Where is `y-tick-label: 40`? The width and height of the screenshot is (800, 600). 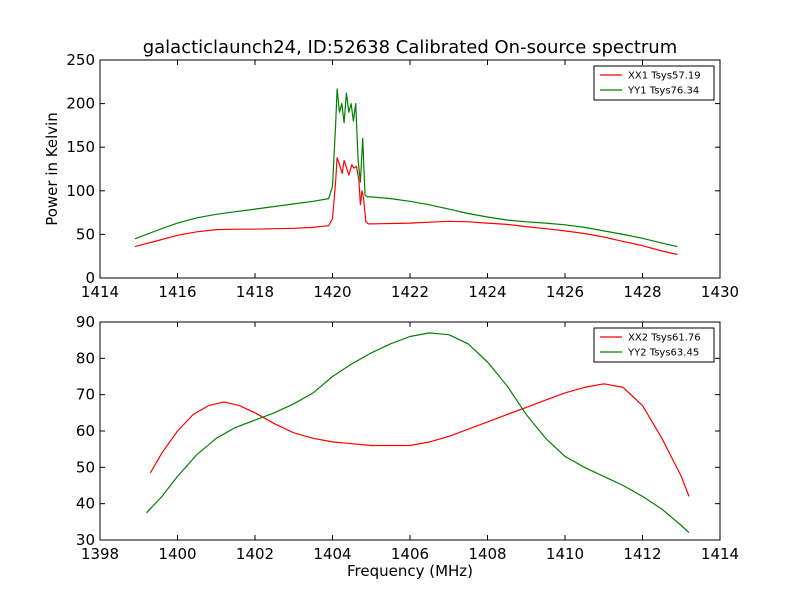 y-tick-label: 40 is located at coordinates (85, 504).